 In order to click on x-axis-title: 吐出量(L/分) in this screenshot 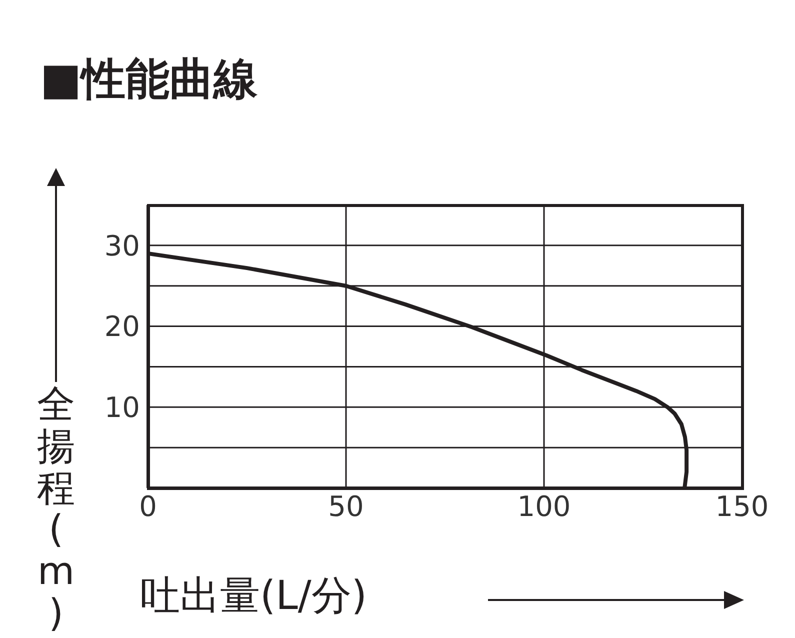, I will do `click(253, 596)`.